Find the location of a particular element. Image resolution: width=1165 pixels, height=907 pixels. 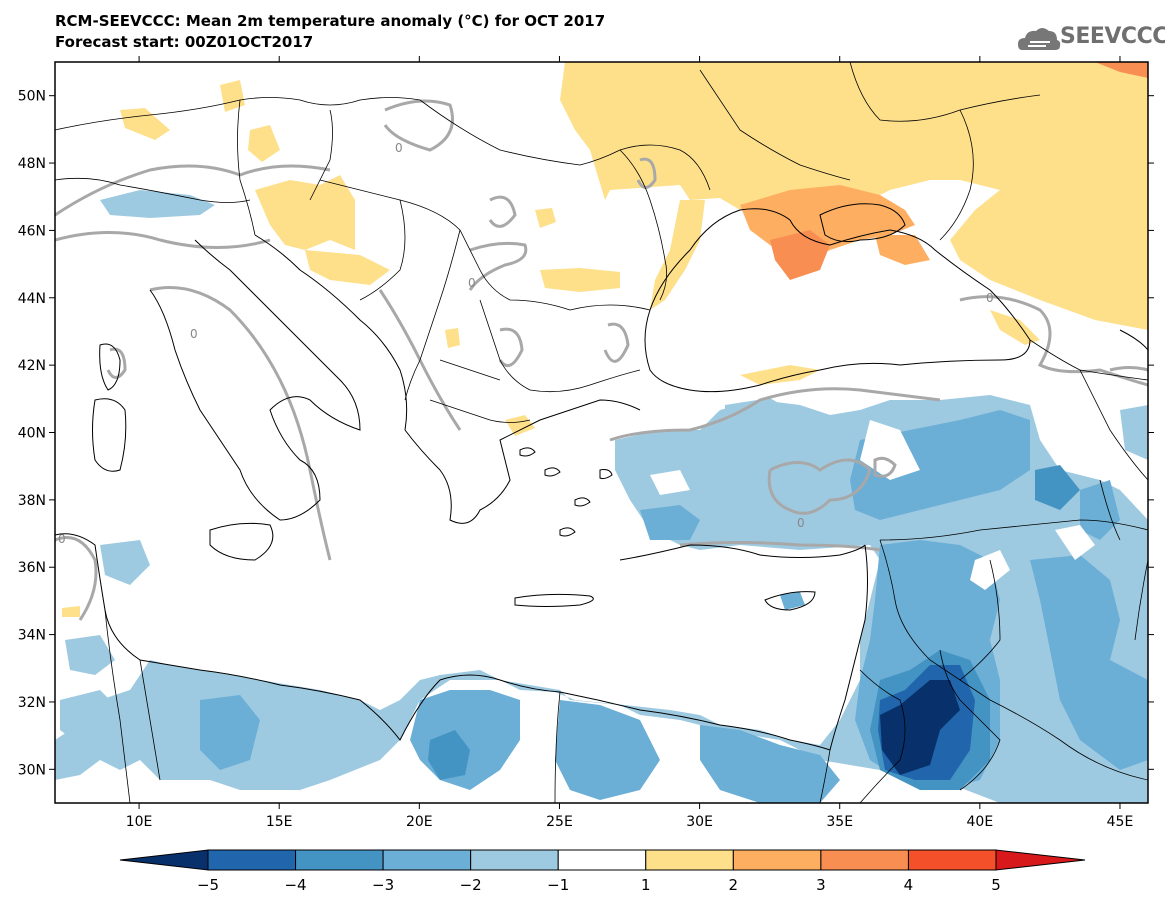

lat-tick-label: 40N is located at coordinates (32, 434).